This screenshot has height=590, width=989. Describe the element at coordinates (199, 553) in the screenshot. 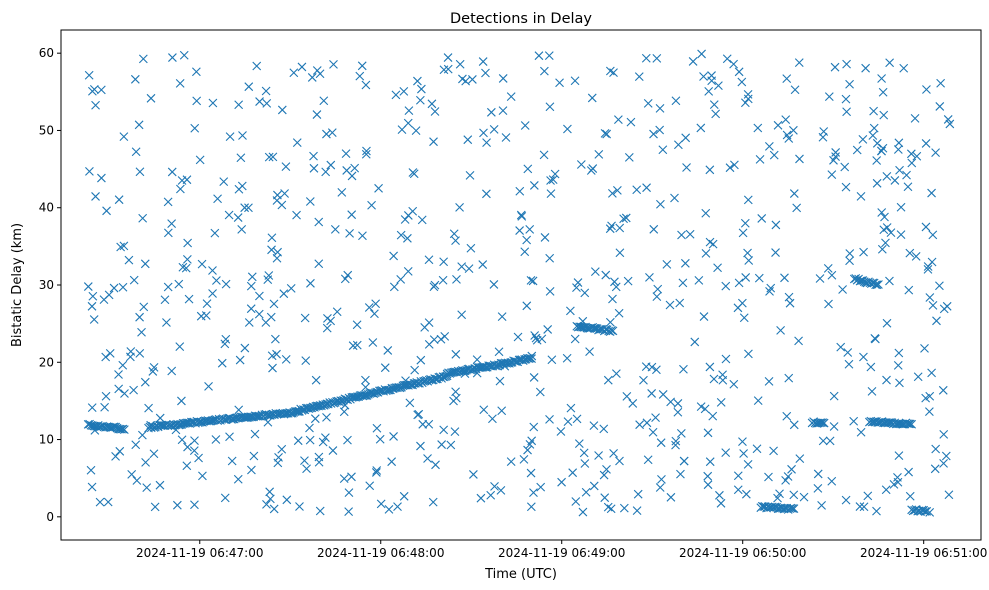

I see `x-tick-label: 2024-11-19 06:47:00` at that location.